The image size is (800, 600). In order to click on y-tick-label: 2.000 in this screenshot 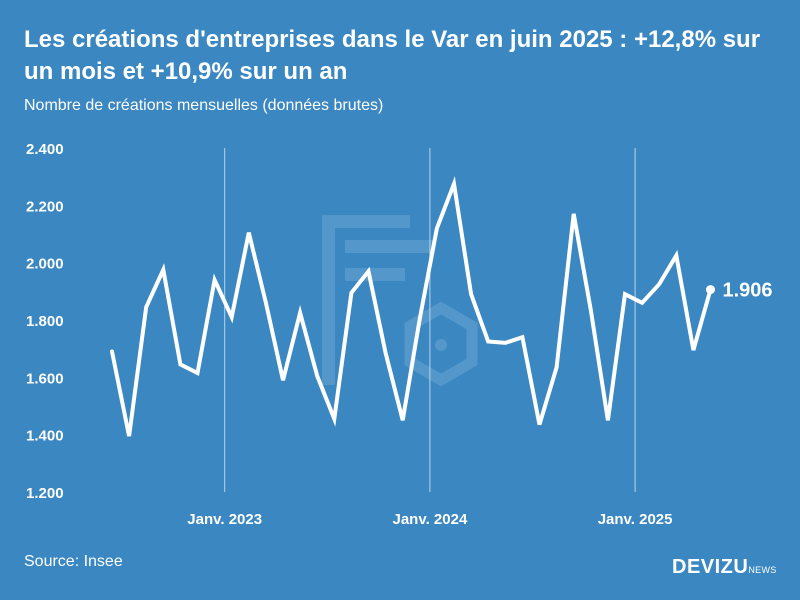, I will do `click(45, 264)`.